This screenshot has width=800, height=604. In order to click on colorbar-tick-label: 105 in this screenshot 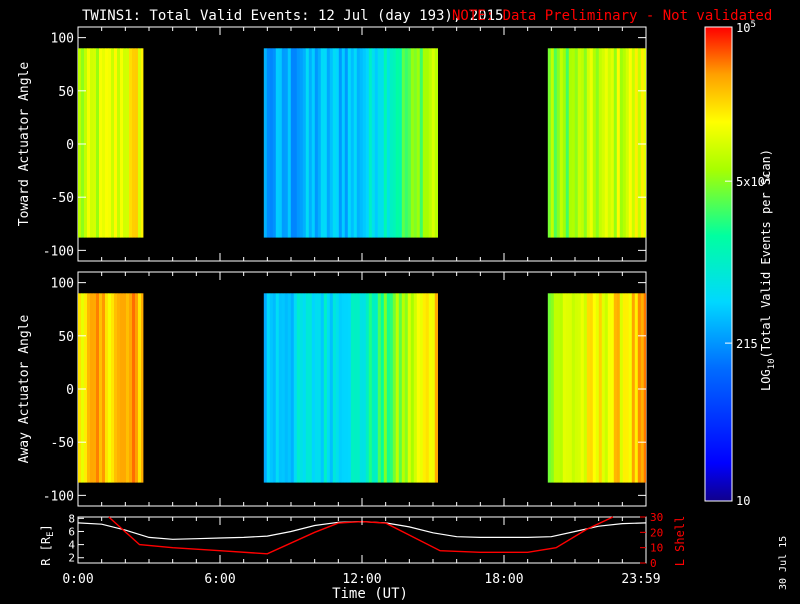, I will do `click(746, 27)`.